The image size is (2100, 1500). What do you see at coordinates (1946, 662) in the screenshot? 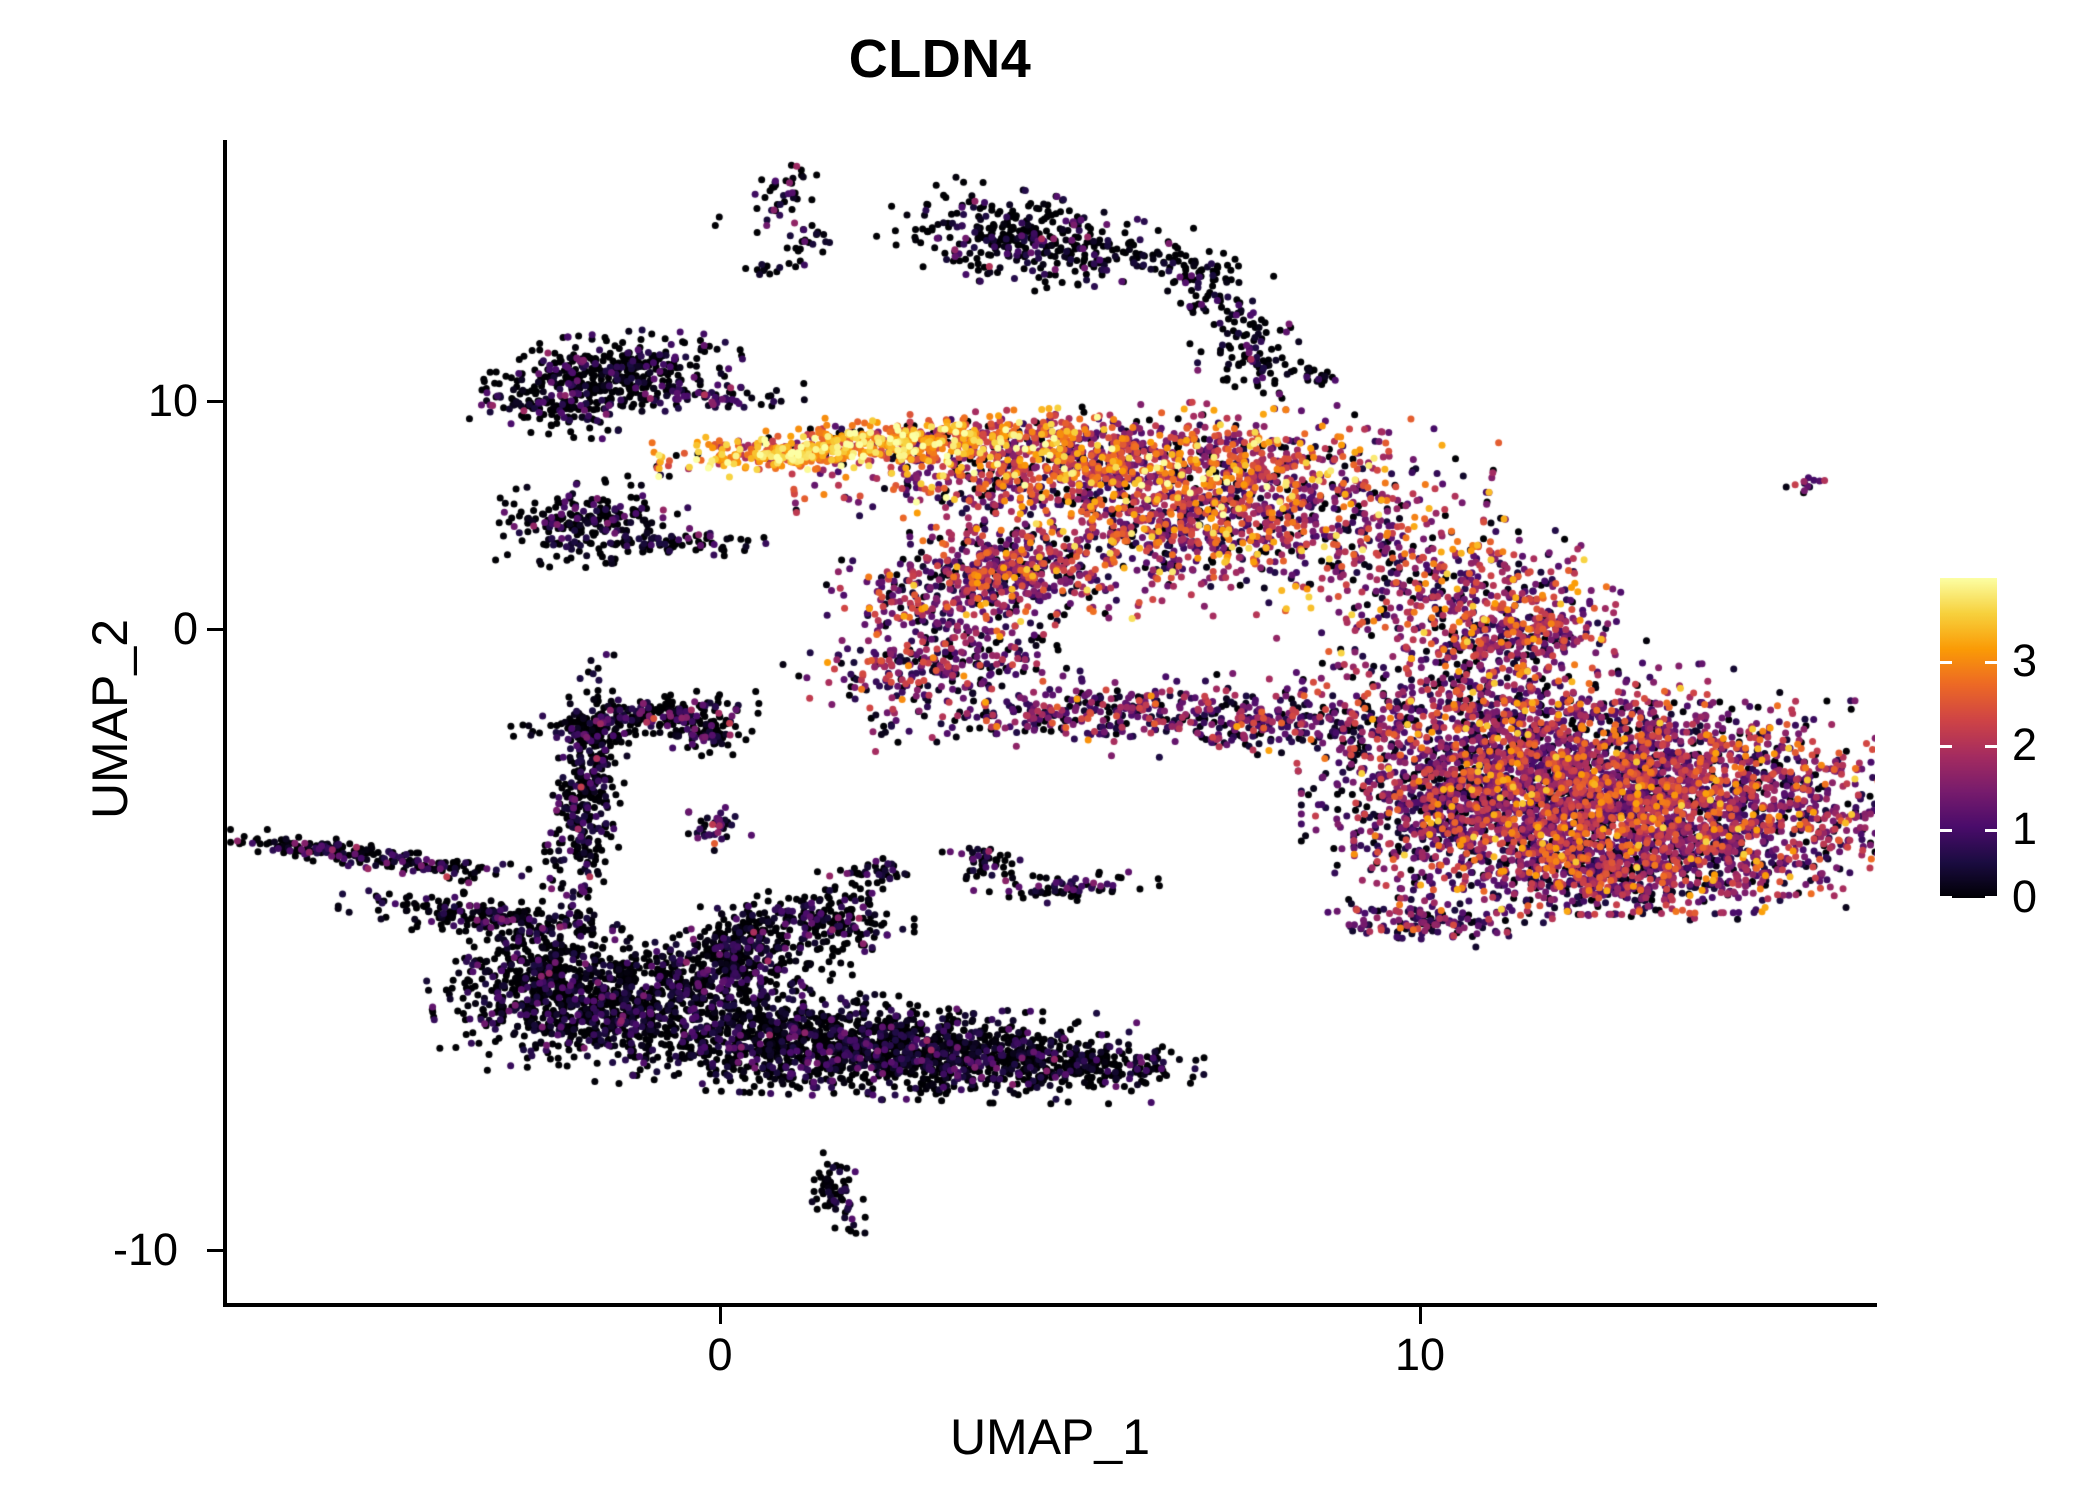
I see `colorbar-tick-3-left` at bounding box center [1946, 662].